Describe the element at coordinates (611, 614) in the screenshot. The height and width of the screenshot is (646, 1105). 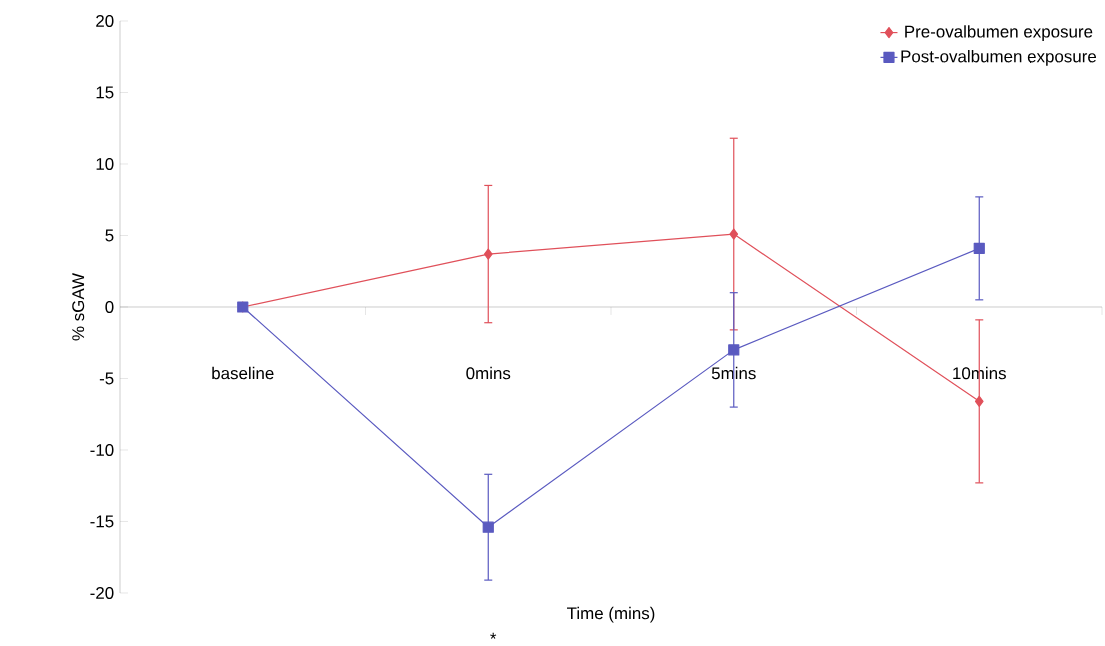
I see `x-axis-title: Time (mins)` at that location.